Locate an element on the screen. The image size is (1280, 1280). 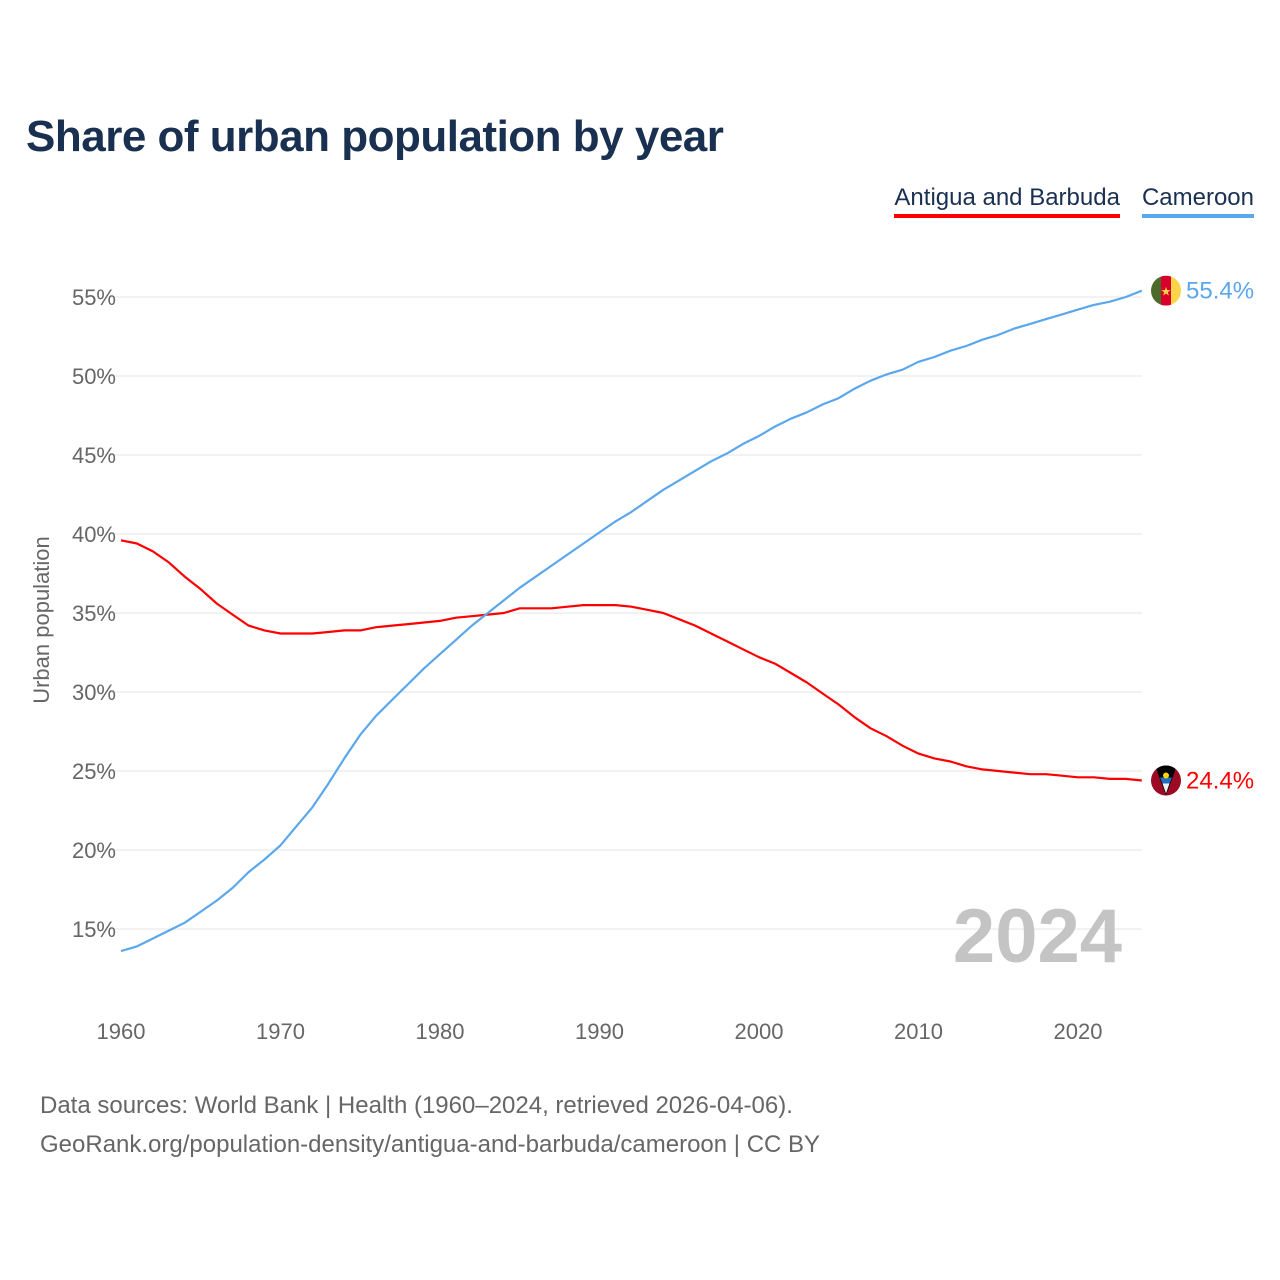
x-tick-label: 1960 is located at coordinates (121, 1031).